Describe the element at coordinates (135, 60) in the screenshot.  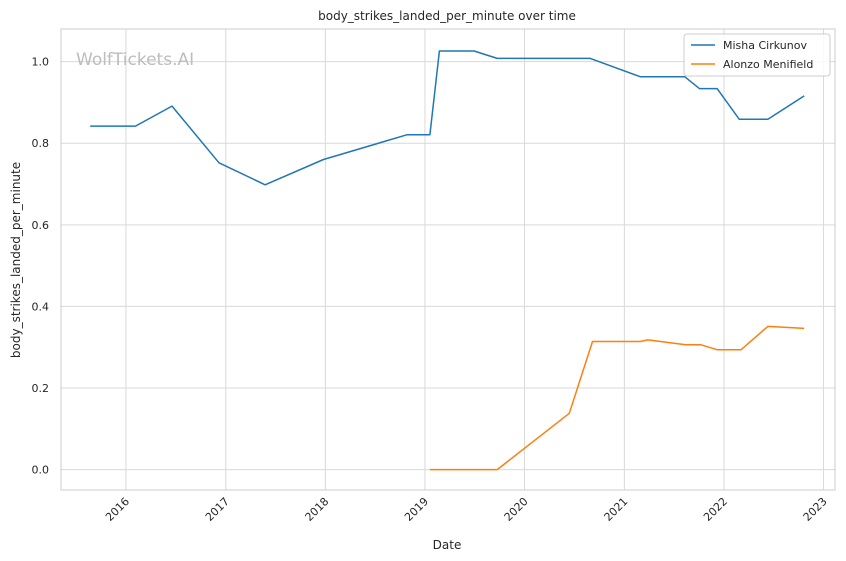
I see `watermark: WolfTickets.AI` at that location.